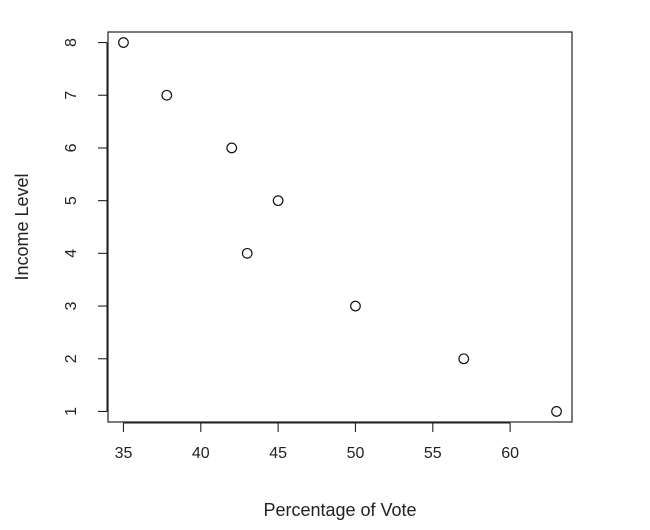  Describe the element at coordinates (433, 453) in the screenshot. I see `x-tick-label: 55` at that location.